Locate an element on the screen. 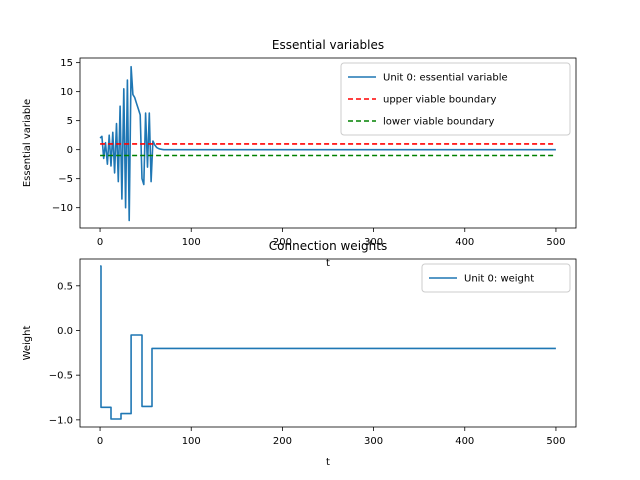 The image size is (640, 480). legend: Unit 0: weight is located at coordinates (496, 278).